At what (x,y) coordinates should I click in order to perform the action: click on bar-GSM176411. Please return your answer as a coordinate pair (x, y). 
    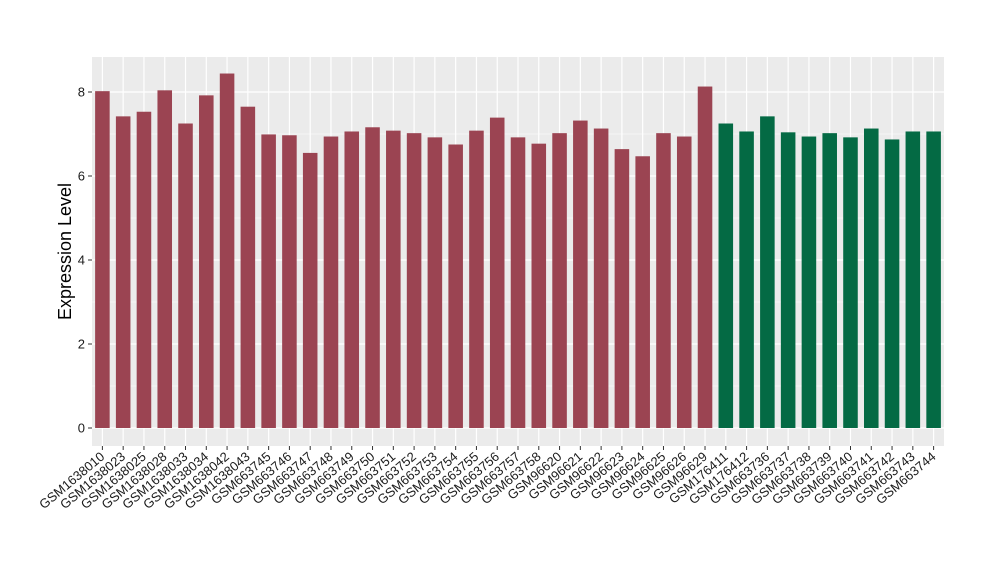
    Looking at the image, I should click on (726, 275).